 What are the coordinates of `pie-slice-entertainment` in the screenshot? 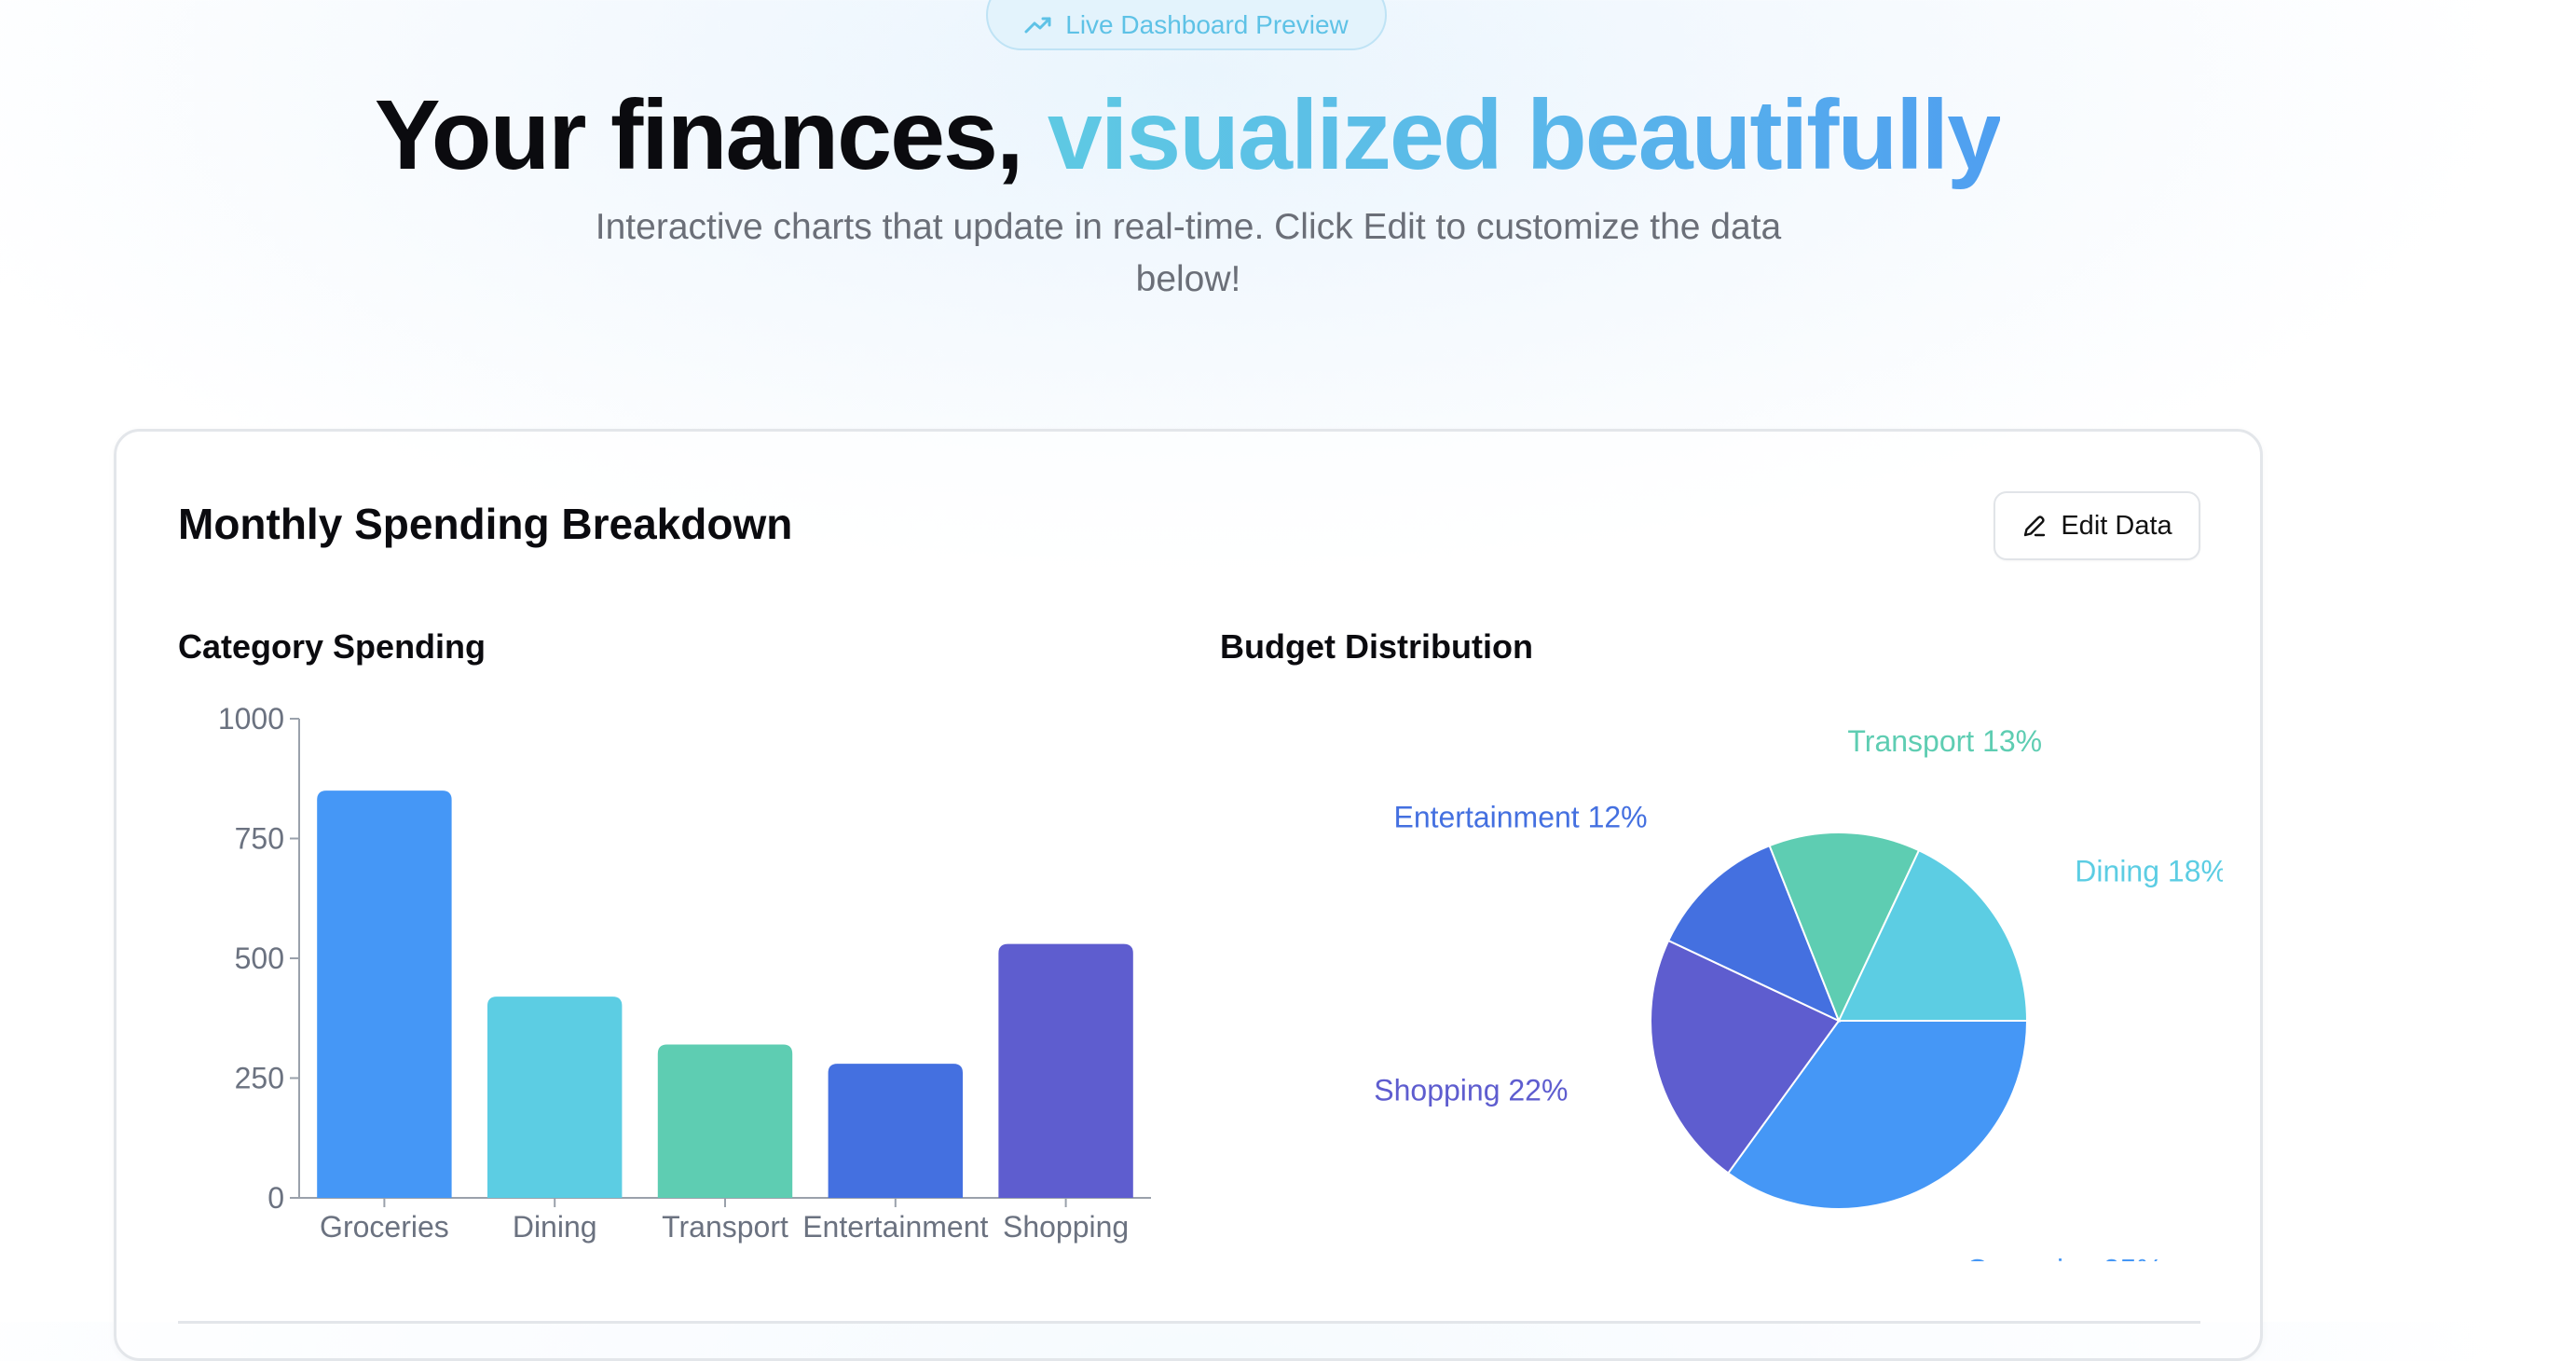 It's located at (1753, 933).